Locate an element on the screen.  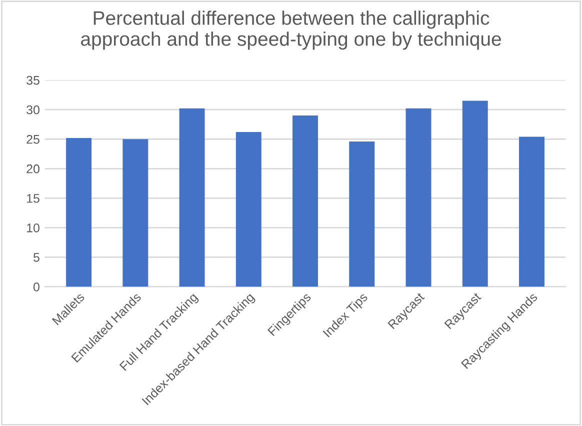
y-tick-label: 20 is located at coordinates (33, 169).